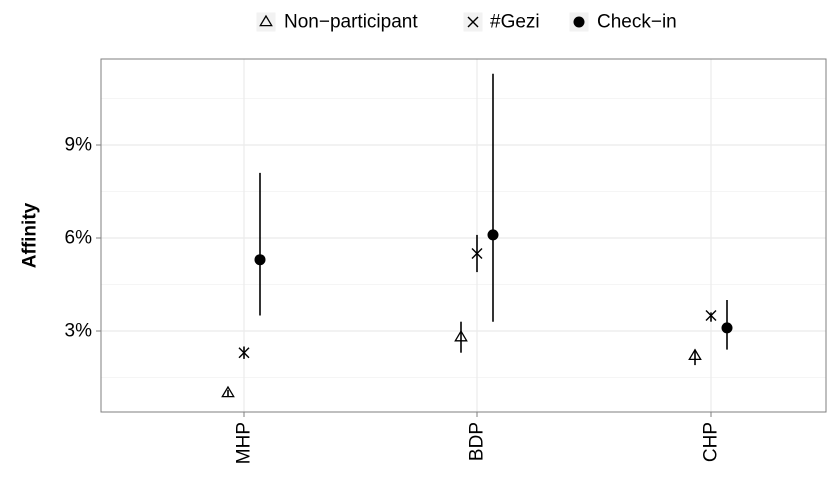 The height and width of the screenshot is (482, 838). I want to click on legend-label: #Gezi, so click(515, 22).